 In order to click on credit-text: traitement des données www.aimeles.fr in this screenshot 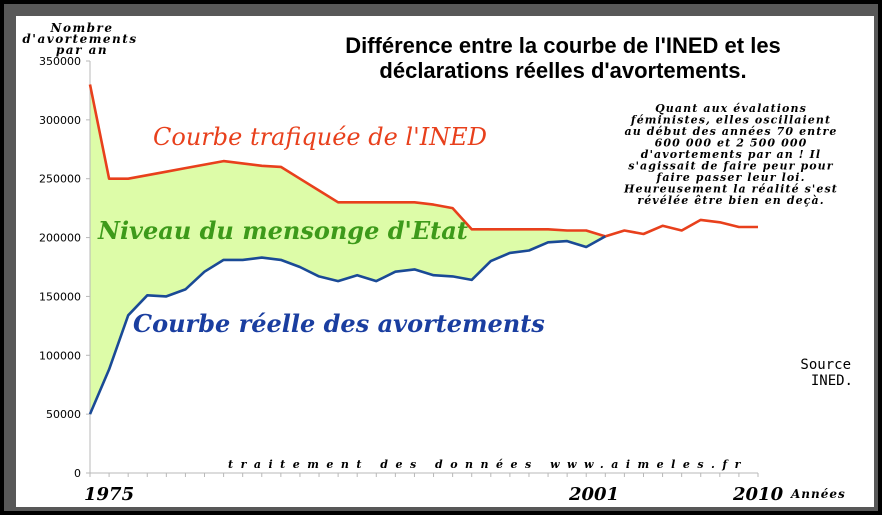, I will do `click(488, 464)`.